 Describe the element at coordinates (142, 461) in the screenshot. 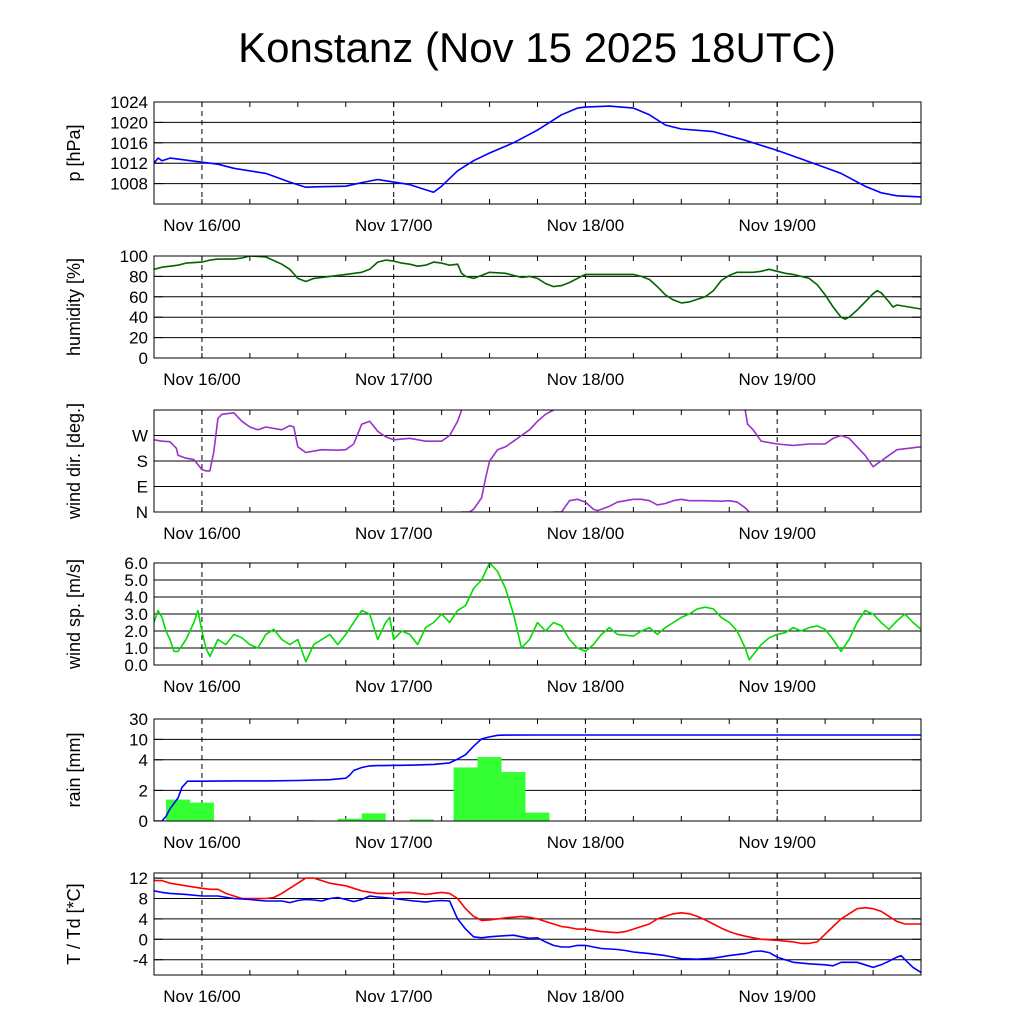

I see `y-tick-label: S` at that location.